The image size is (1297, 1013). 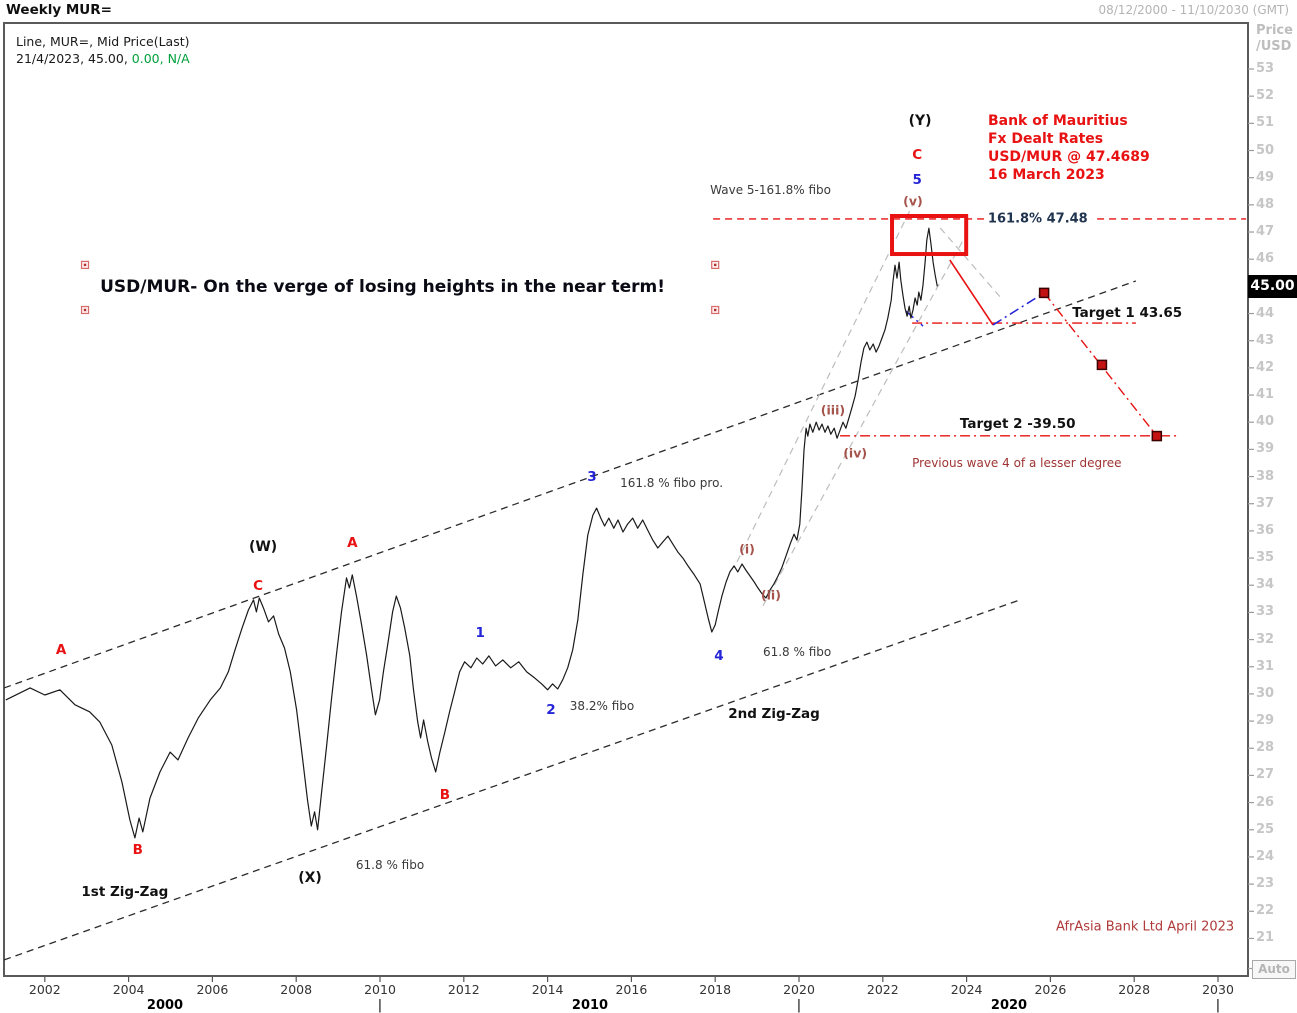 What do you see at coordinates (797, 652) in the screenshot?
I see `fibo-618-right: 61.8 % fibo` at bounding box center [797, 652].